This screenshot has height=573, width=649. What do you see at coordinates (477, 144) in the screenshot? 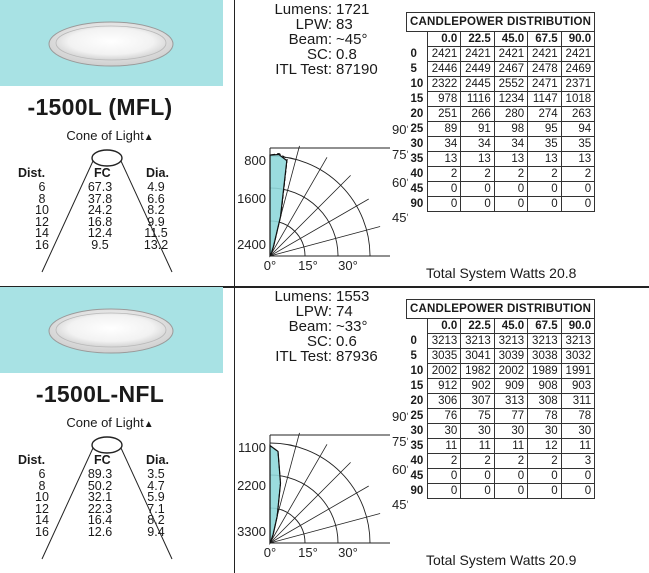
I see `table-cell: 34` at bounding box center [477, 144].